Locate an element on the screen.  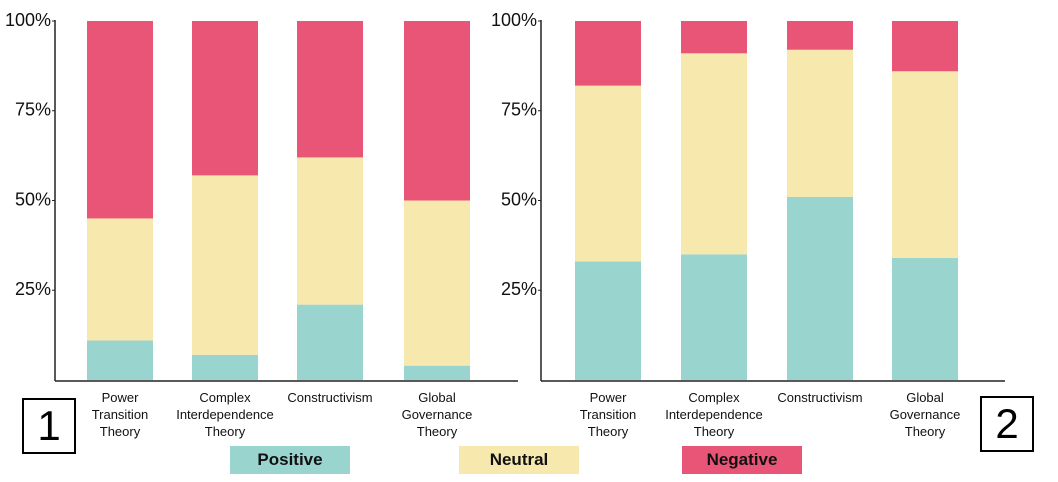
panel-label: 2 is located at coordinates (1007, 424).